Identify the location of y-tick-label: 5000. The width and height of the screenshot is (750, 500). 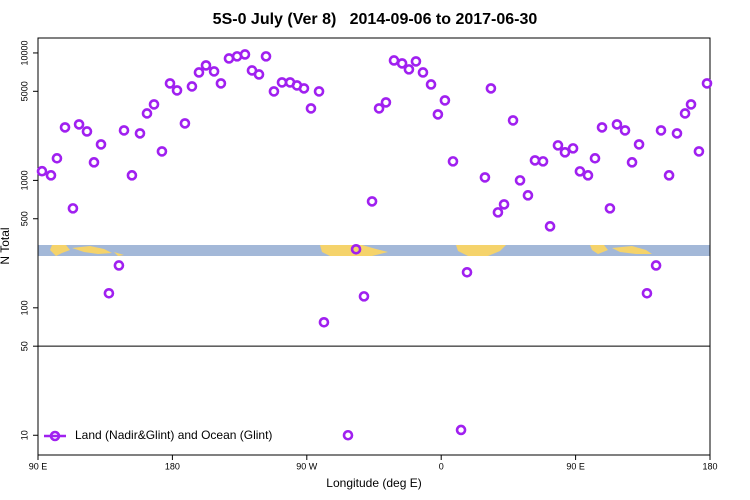
(24, 91).